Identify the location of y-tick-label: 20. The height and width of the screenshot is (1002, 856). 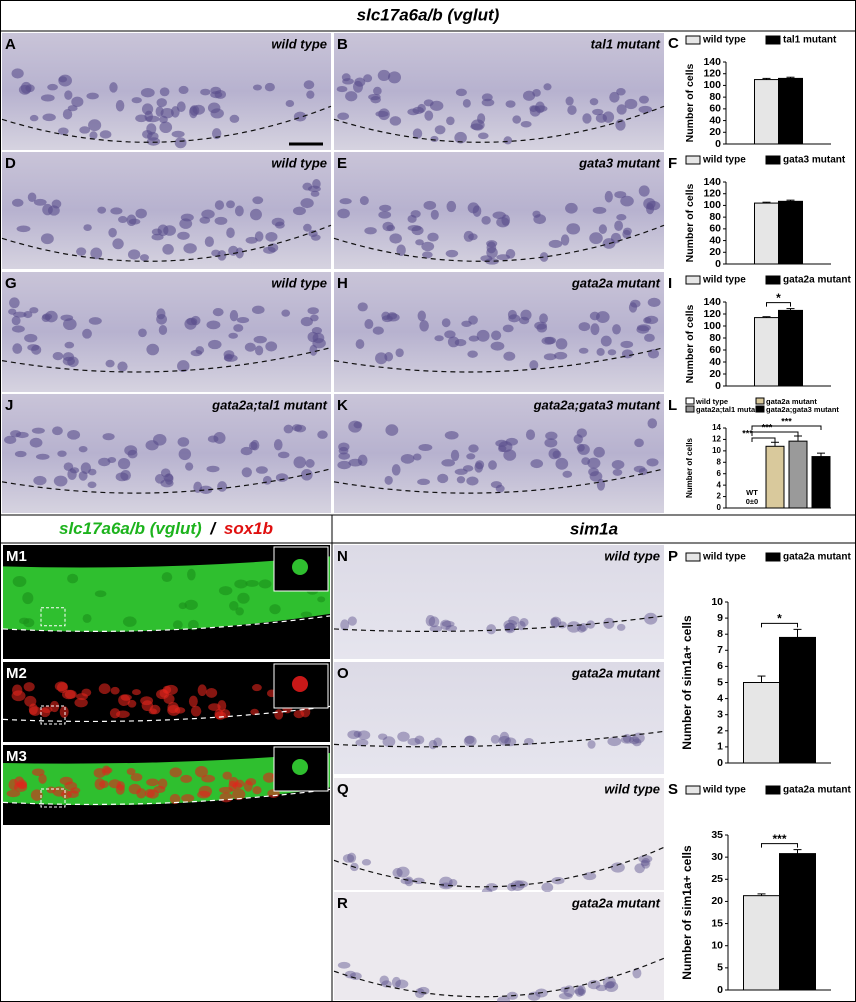
(715, 252).